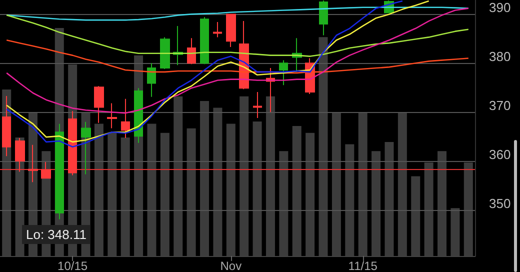  I want to click on x-tick-label: 10/15, so click(73, 265).